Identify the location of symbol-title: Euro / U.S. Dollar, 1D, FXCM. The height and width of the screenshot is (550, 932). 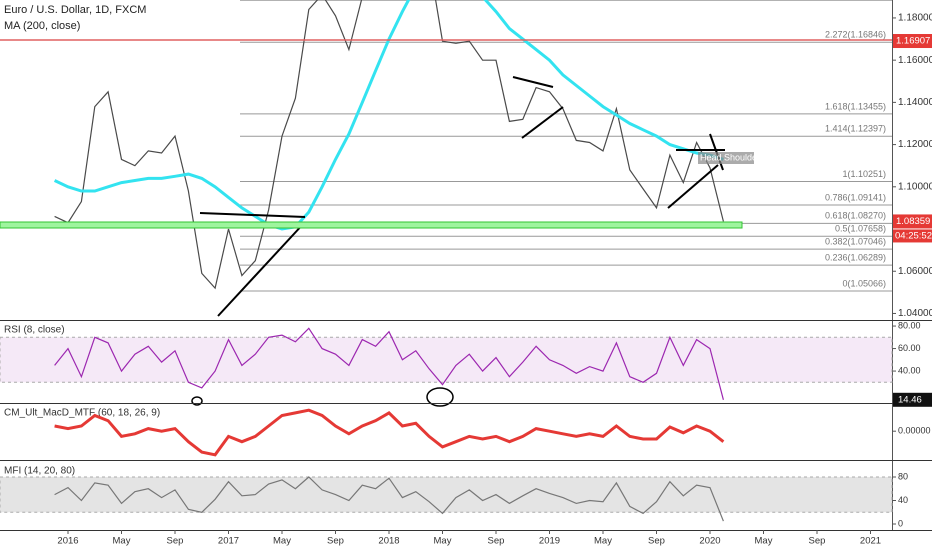
(75, 10).